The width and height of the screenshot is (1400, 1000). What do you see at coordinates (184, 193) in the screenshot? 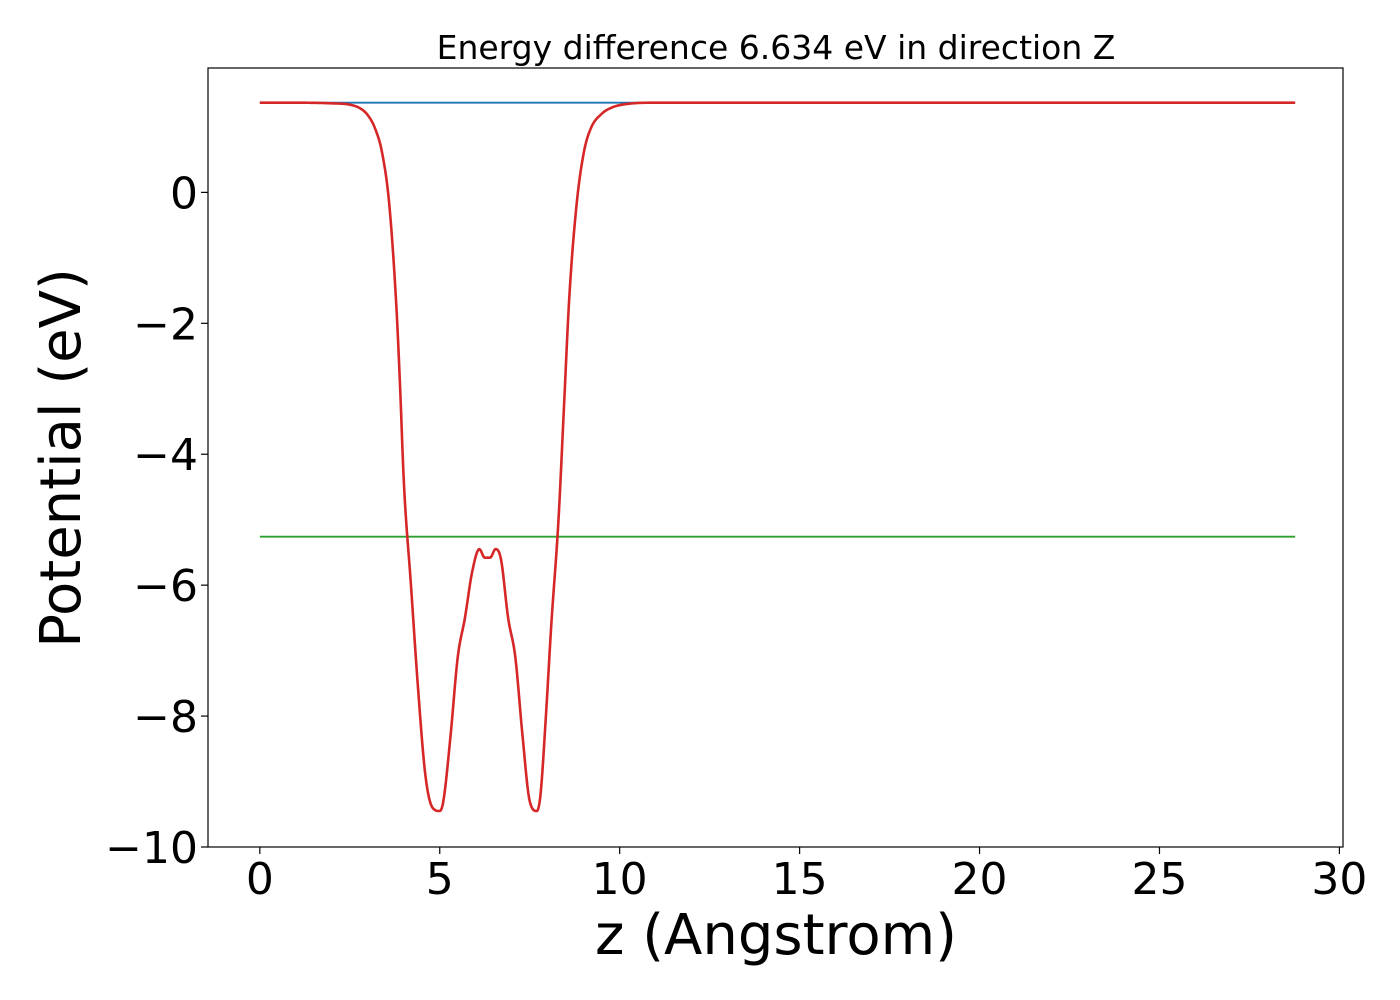
I see `y-tick-label: 0` at bounding box center [184, 193].